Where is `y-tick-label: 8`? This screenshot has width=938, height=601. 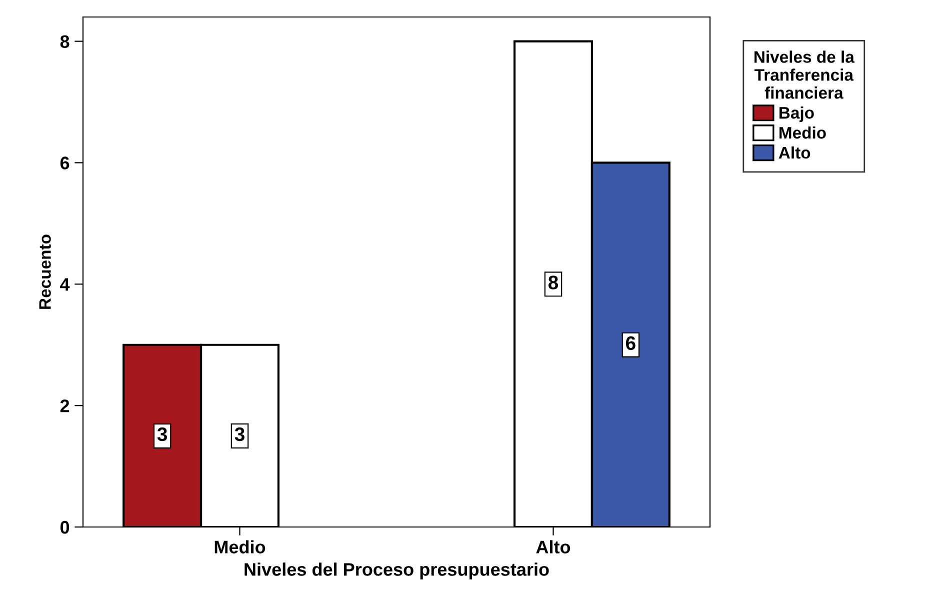
y-tick-label: 8 is located at coordinates (65, 41).